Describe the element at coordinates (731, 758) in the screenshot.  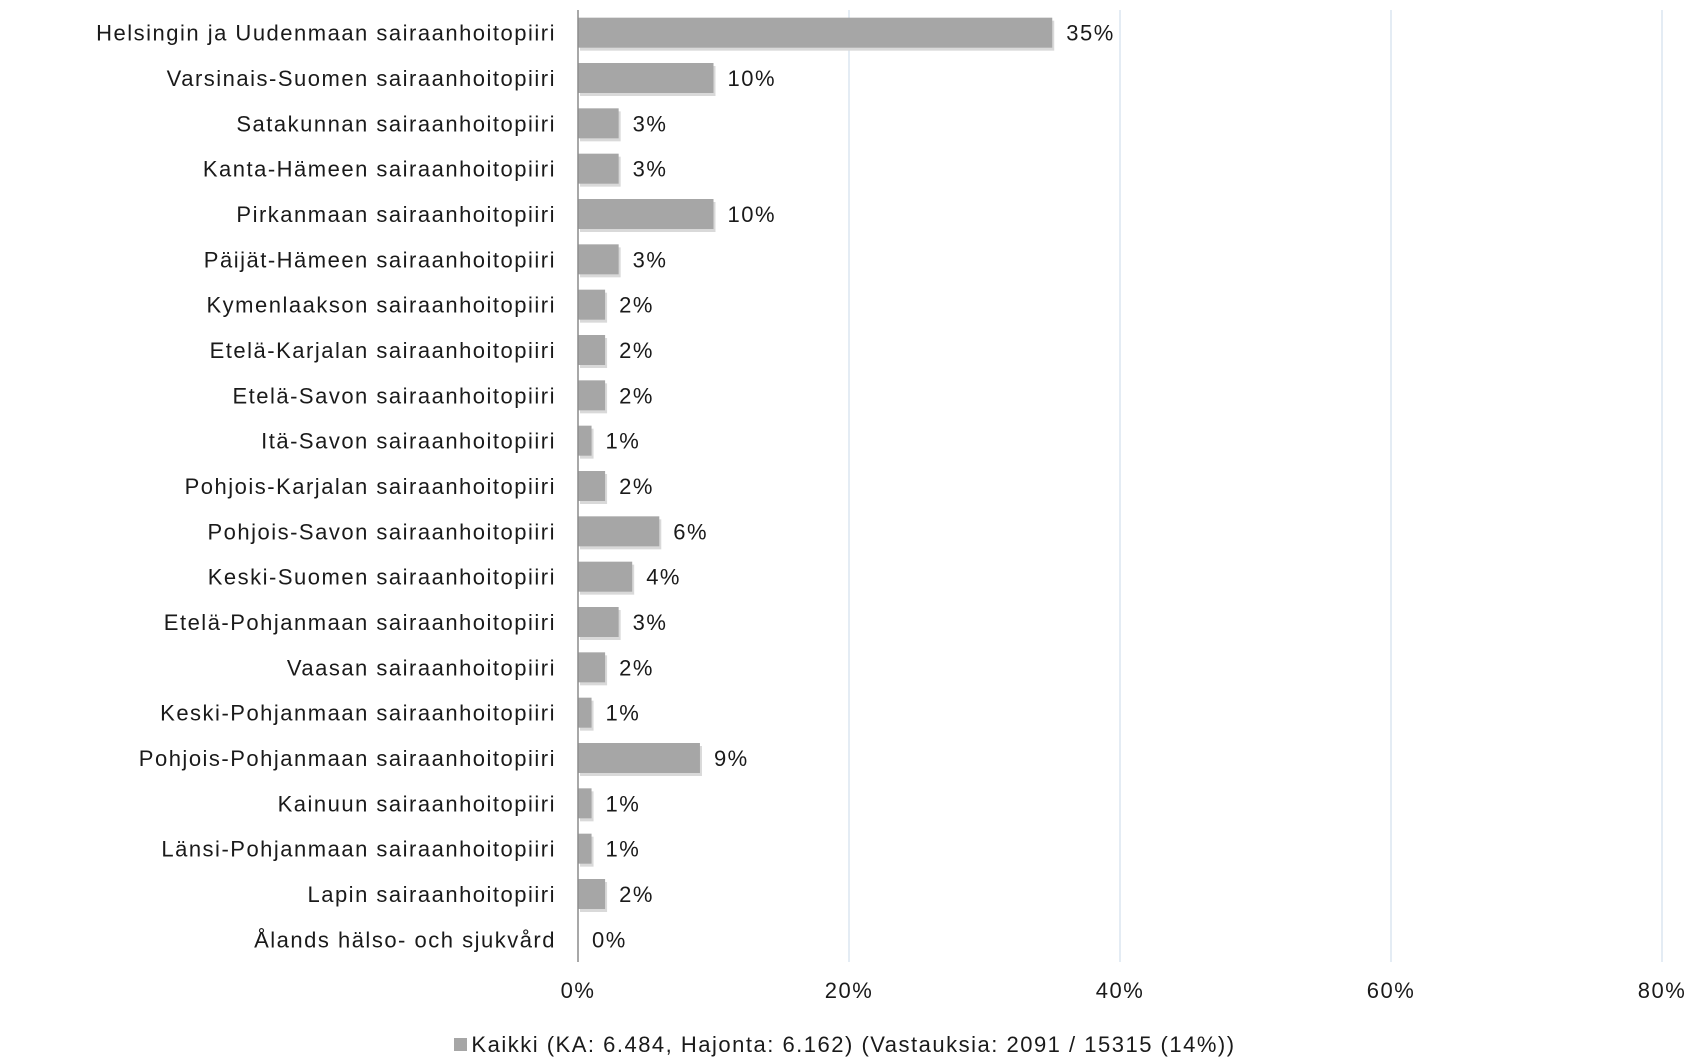
I see `data-label: 9%` at that location.